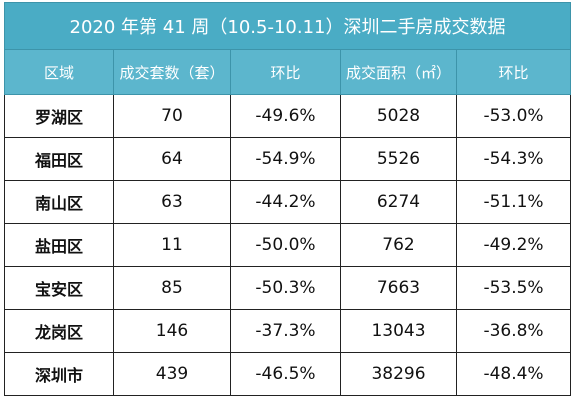 This screenshot has width=574, height=403. Describe the element at coordinates (59, 374) in the screenshot. I see `region-cell: 深圳市` at that location.